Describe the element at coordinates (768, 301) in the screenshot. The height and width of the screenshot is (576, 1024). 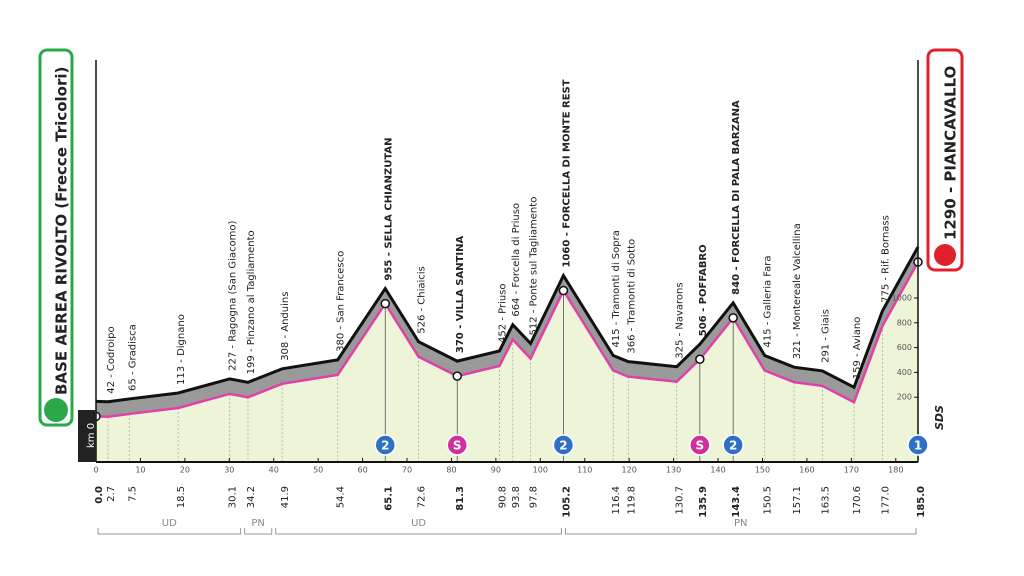
I see `waypoint-label: 415 - Galleria Fara` at that location.